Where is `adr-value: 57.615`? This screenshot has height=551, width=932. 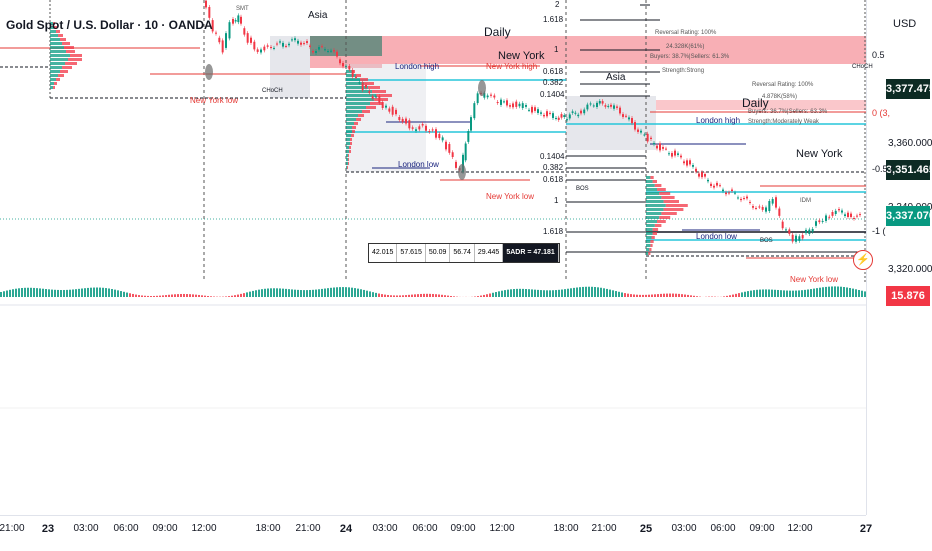 adr-value: 57.615 is located at coordinates (411, 253).